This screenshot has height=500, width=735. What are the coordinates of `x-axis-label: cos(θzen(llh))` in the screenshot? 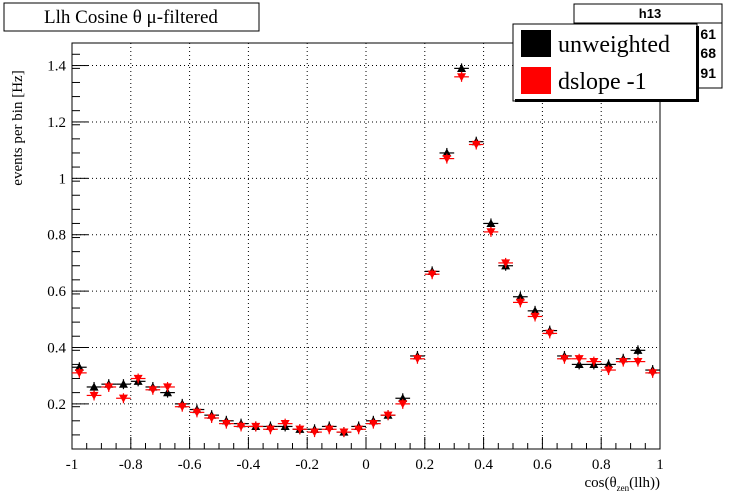 It's located at (622, 484).